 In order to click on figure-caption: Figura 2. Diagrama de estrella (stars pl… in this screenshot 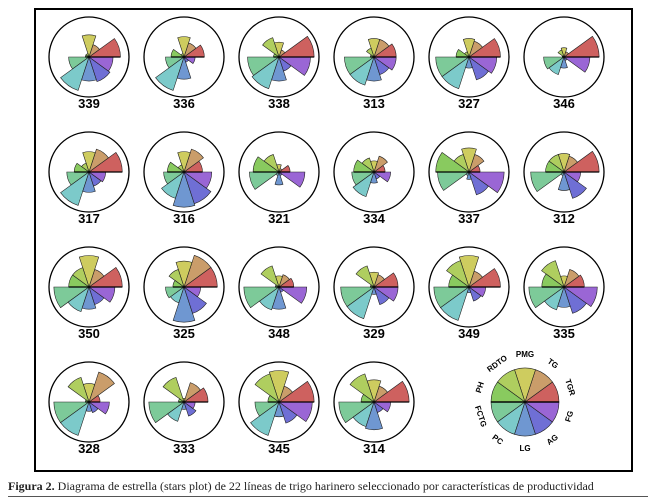, I will do `click(328, 488)`.